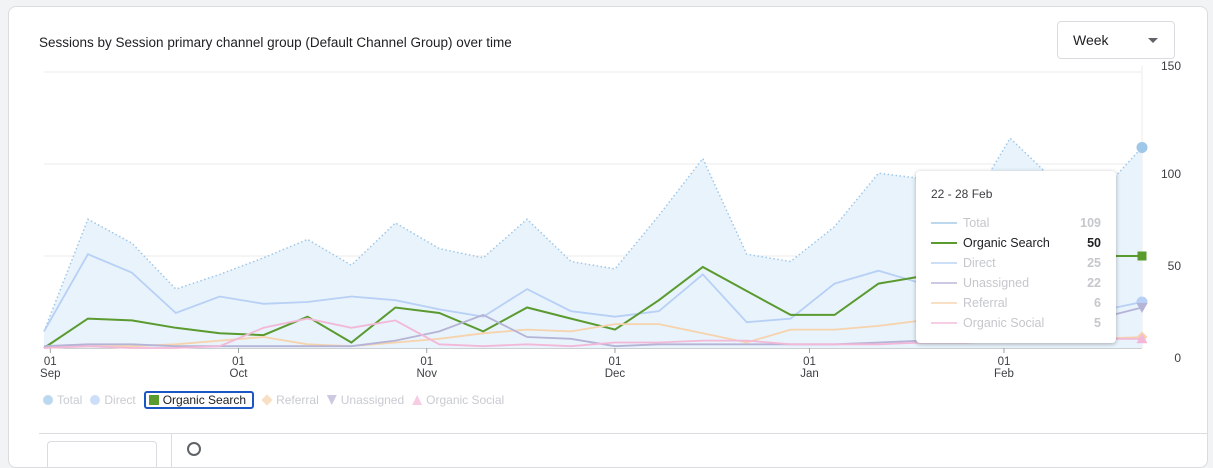  Describe the element at coordinates (985, 303) in the screenshot. I see `tooltip-series-name: Referral` at that location.